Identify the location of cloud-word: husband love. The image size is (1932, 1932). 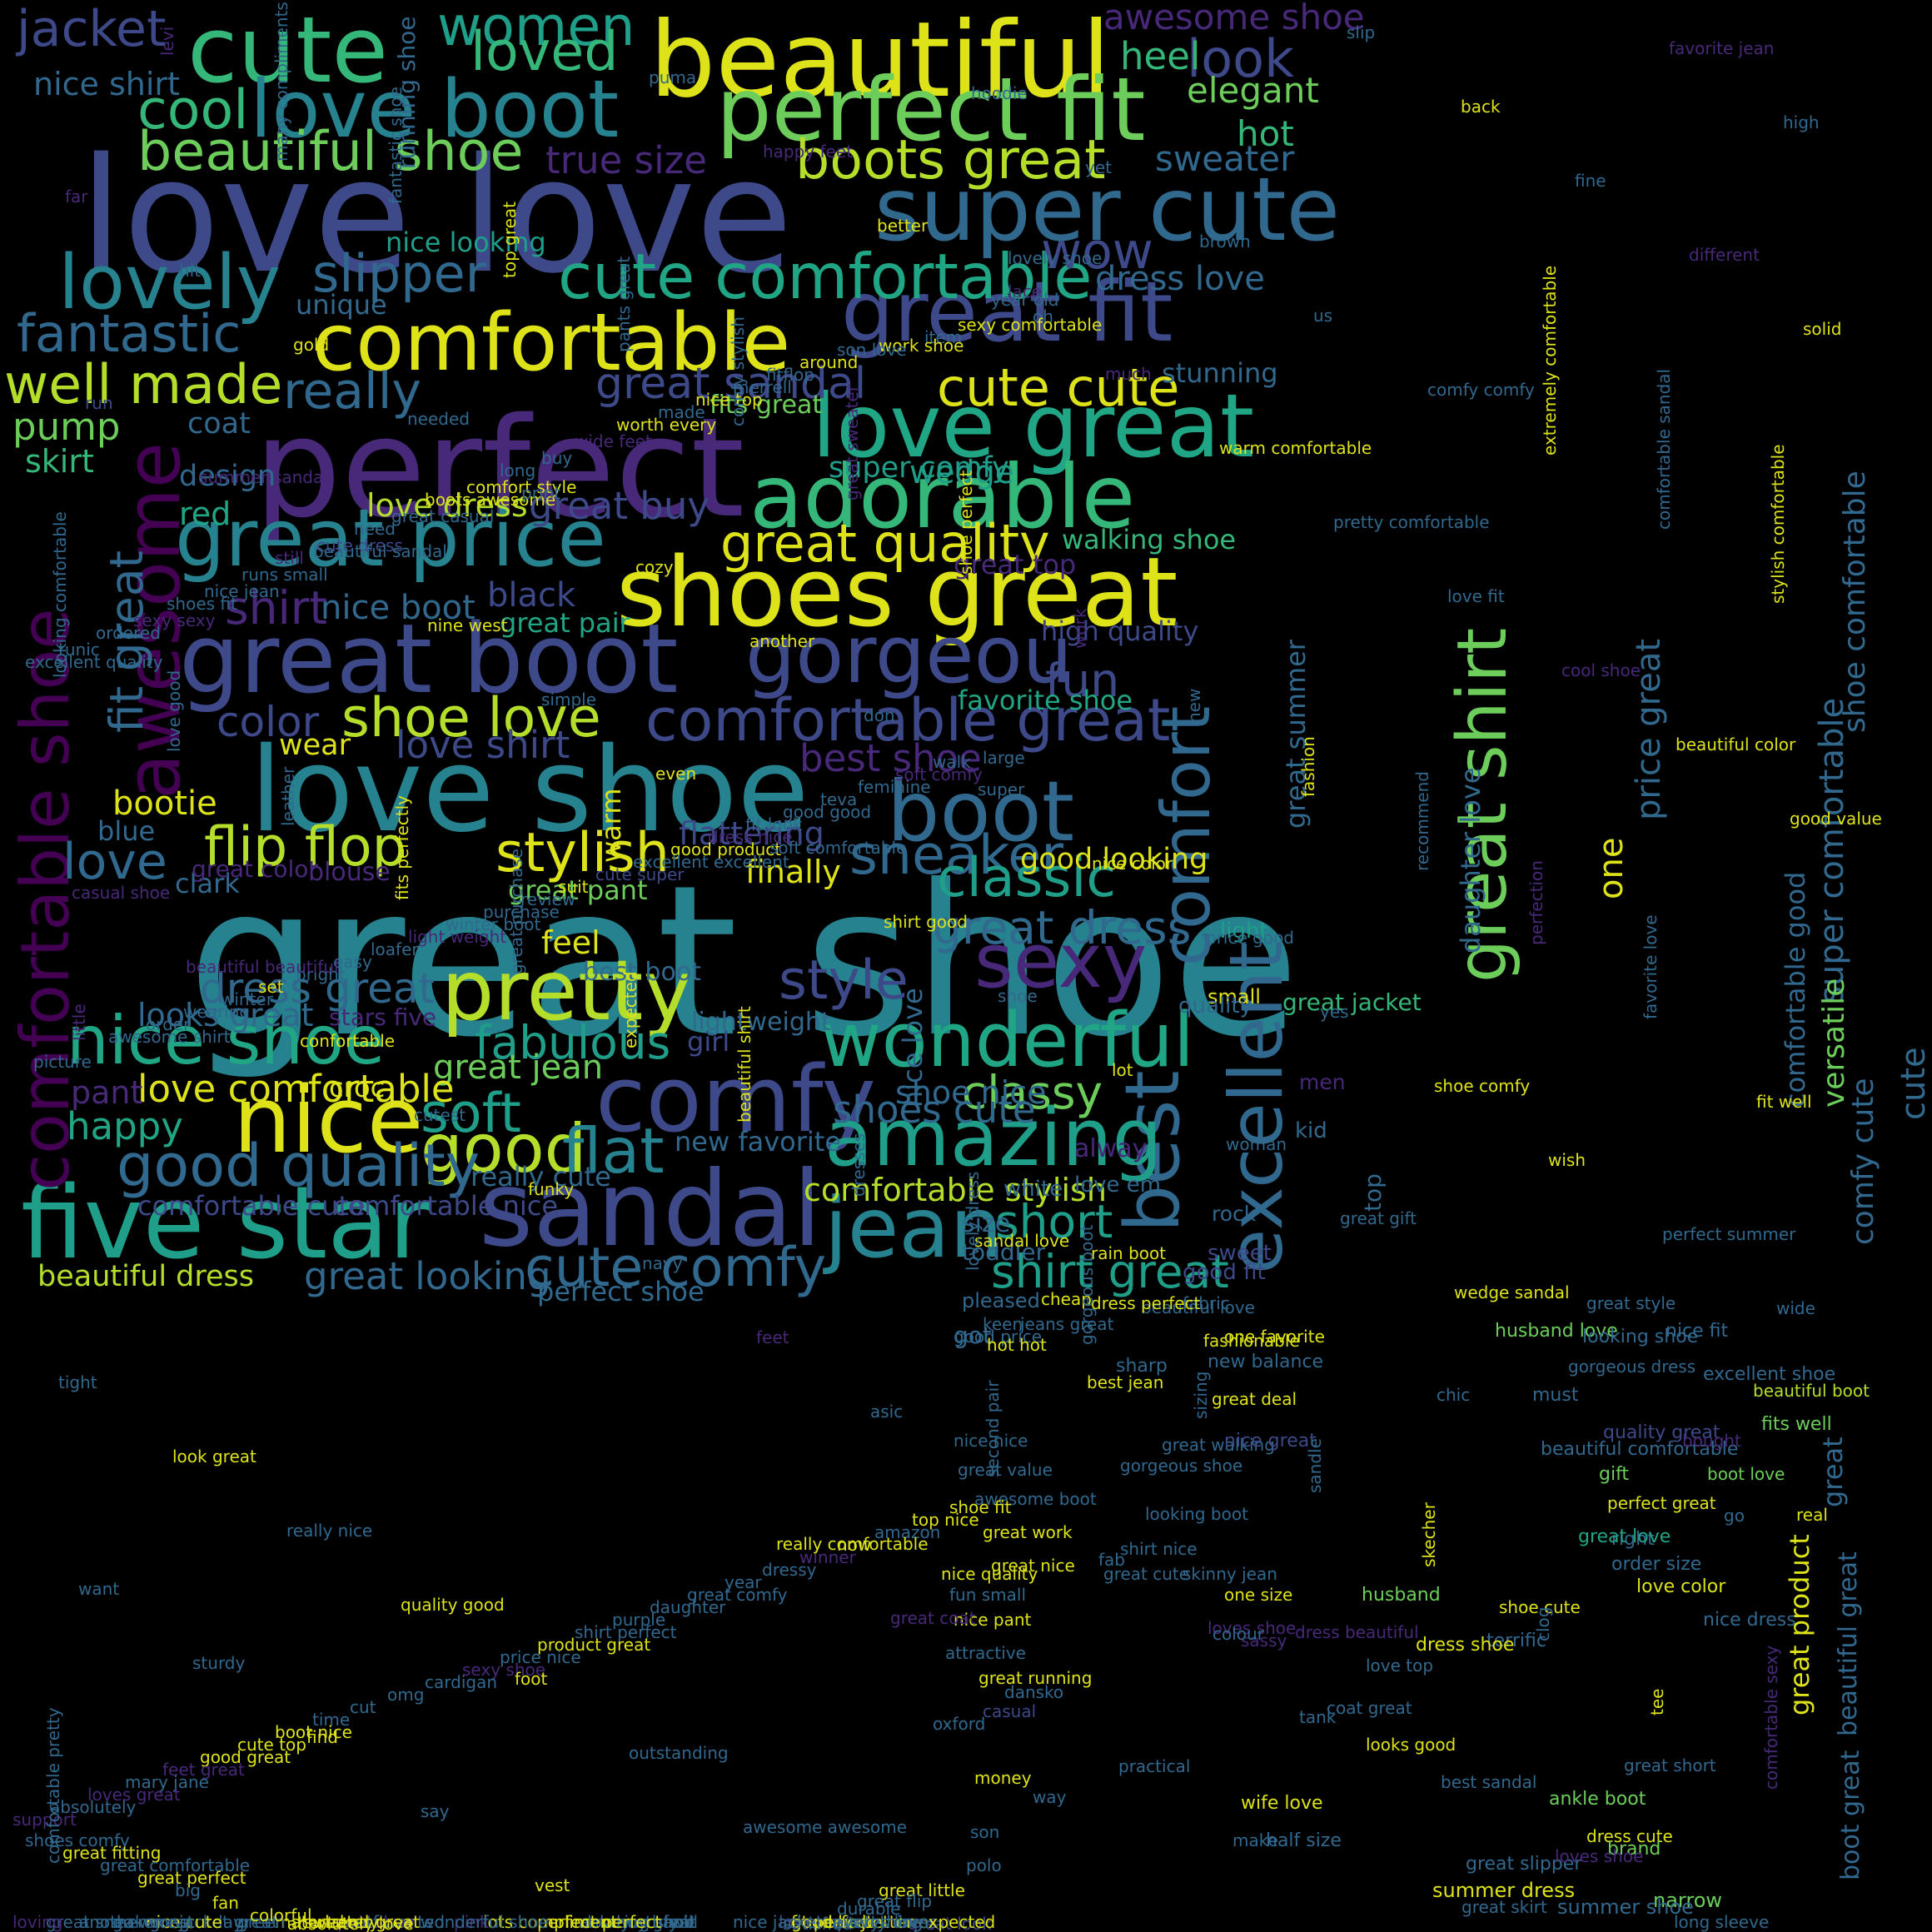
(1557, 1331).